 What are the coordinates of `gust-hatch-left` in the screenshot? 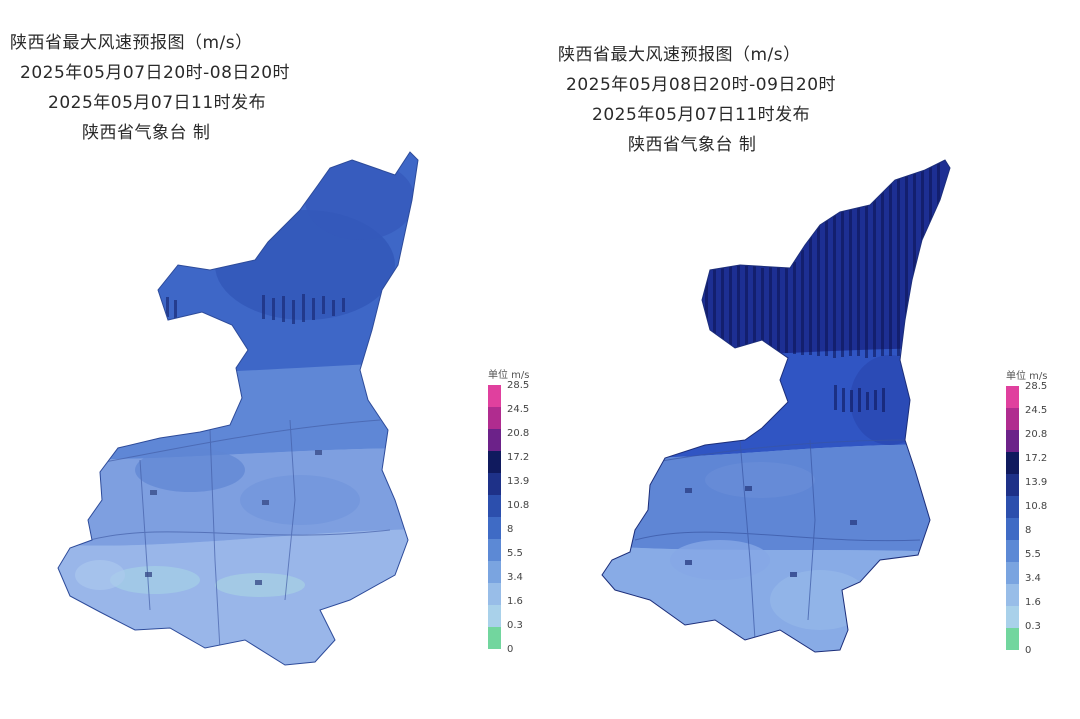 It's located at (255, 309).